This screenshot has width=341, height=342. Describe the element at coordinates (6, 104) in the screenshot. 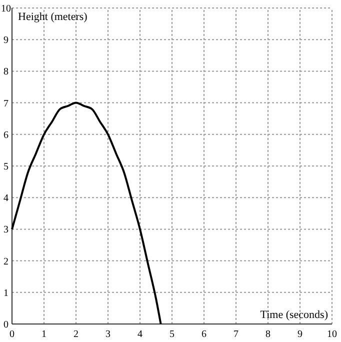

I see `y-tick-label: 7` at that location.